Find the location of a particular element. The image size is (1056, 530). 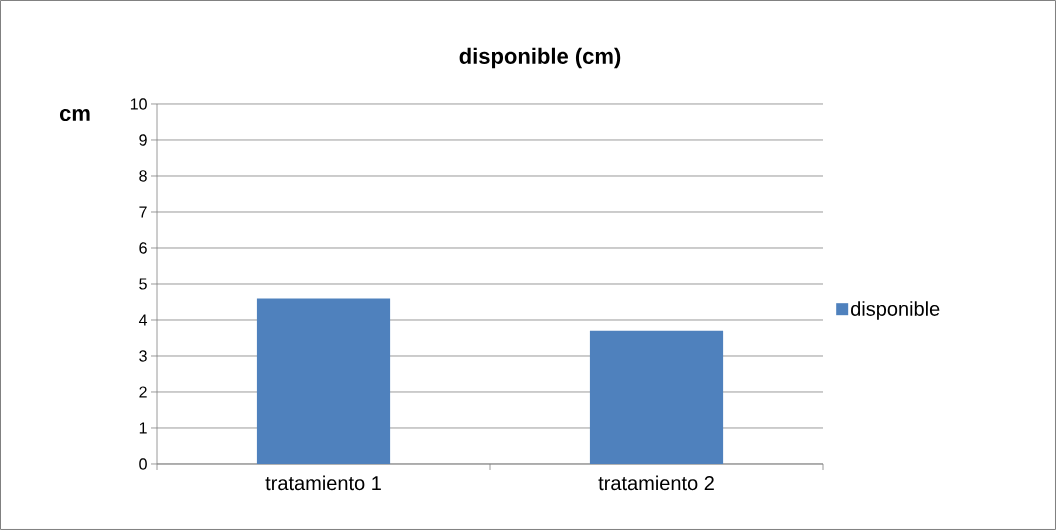

y-tick-label: 10 is located at coordinates (138, 104).